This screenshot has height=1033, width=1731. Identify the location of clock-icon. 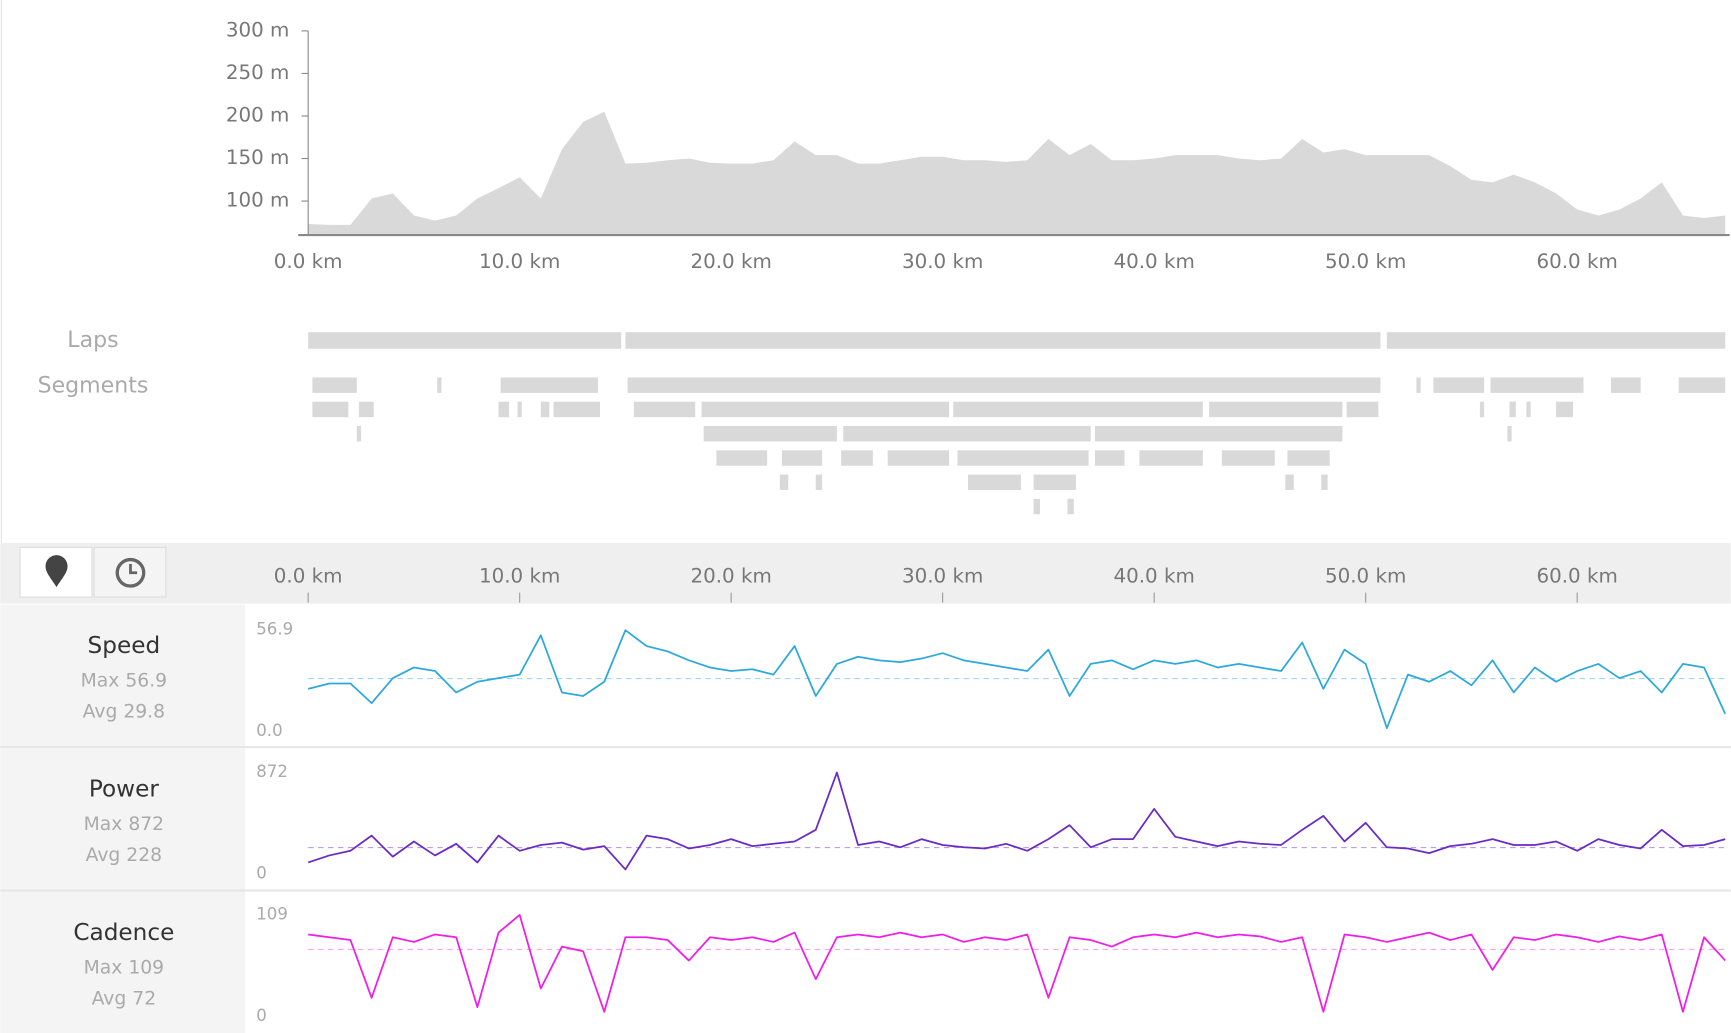
(130, 572).